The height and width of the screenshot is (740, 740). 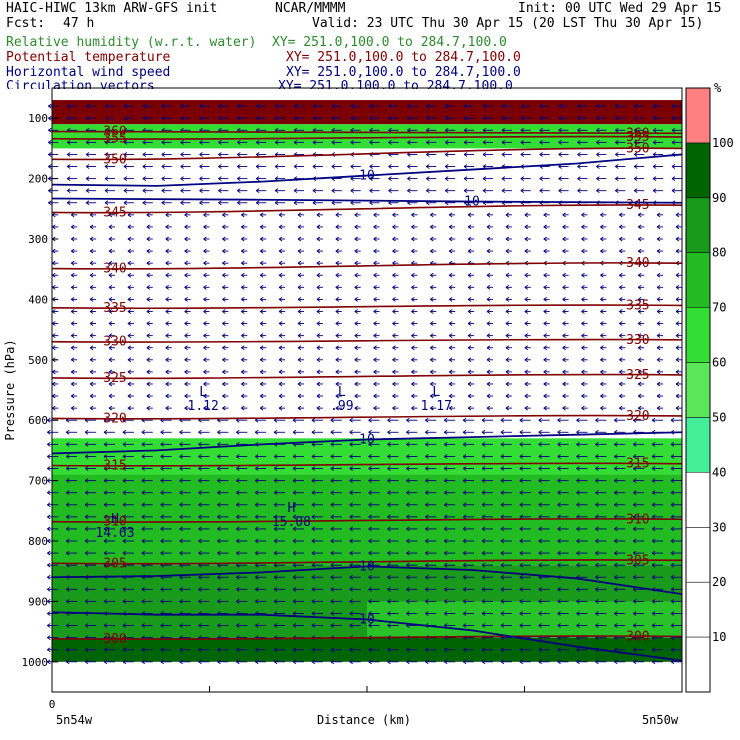 What do you see at coordinates (698, 335) in the screenshot?
I see `colorbar-segment` at bounding box center [698, 335].